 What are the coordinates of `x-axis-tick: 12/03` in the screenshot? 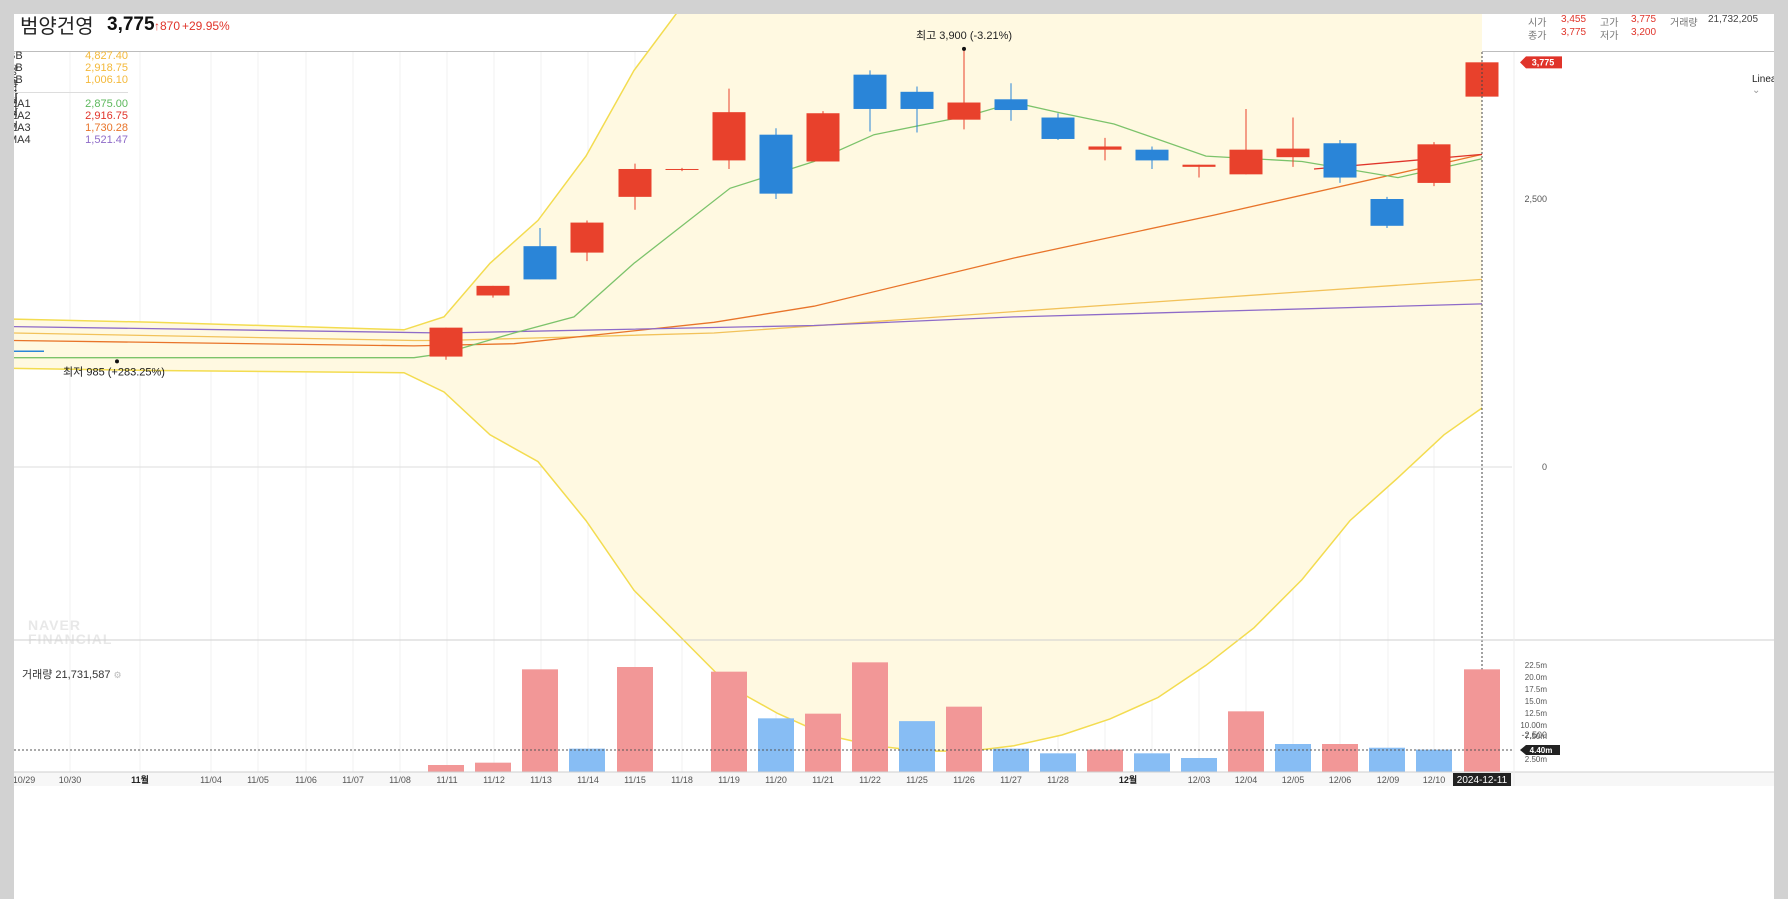 It's located at (1199, 780).